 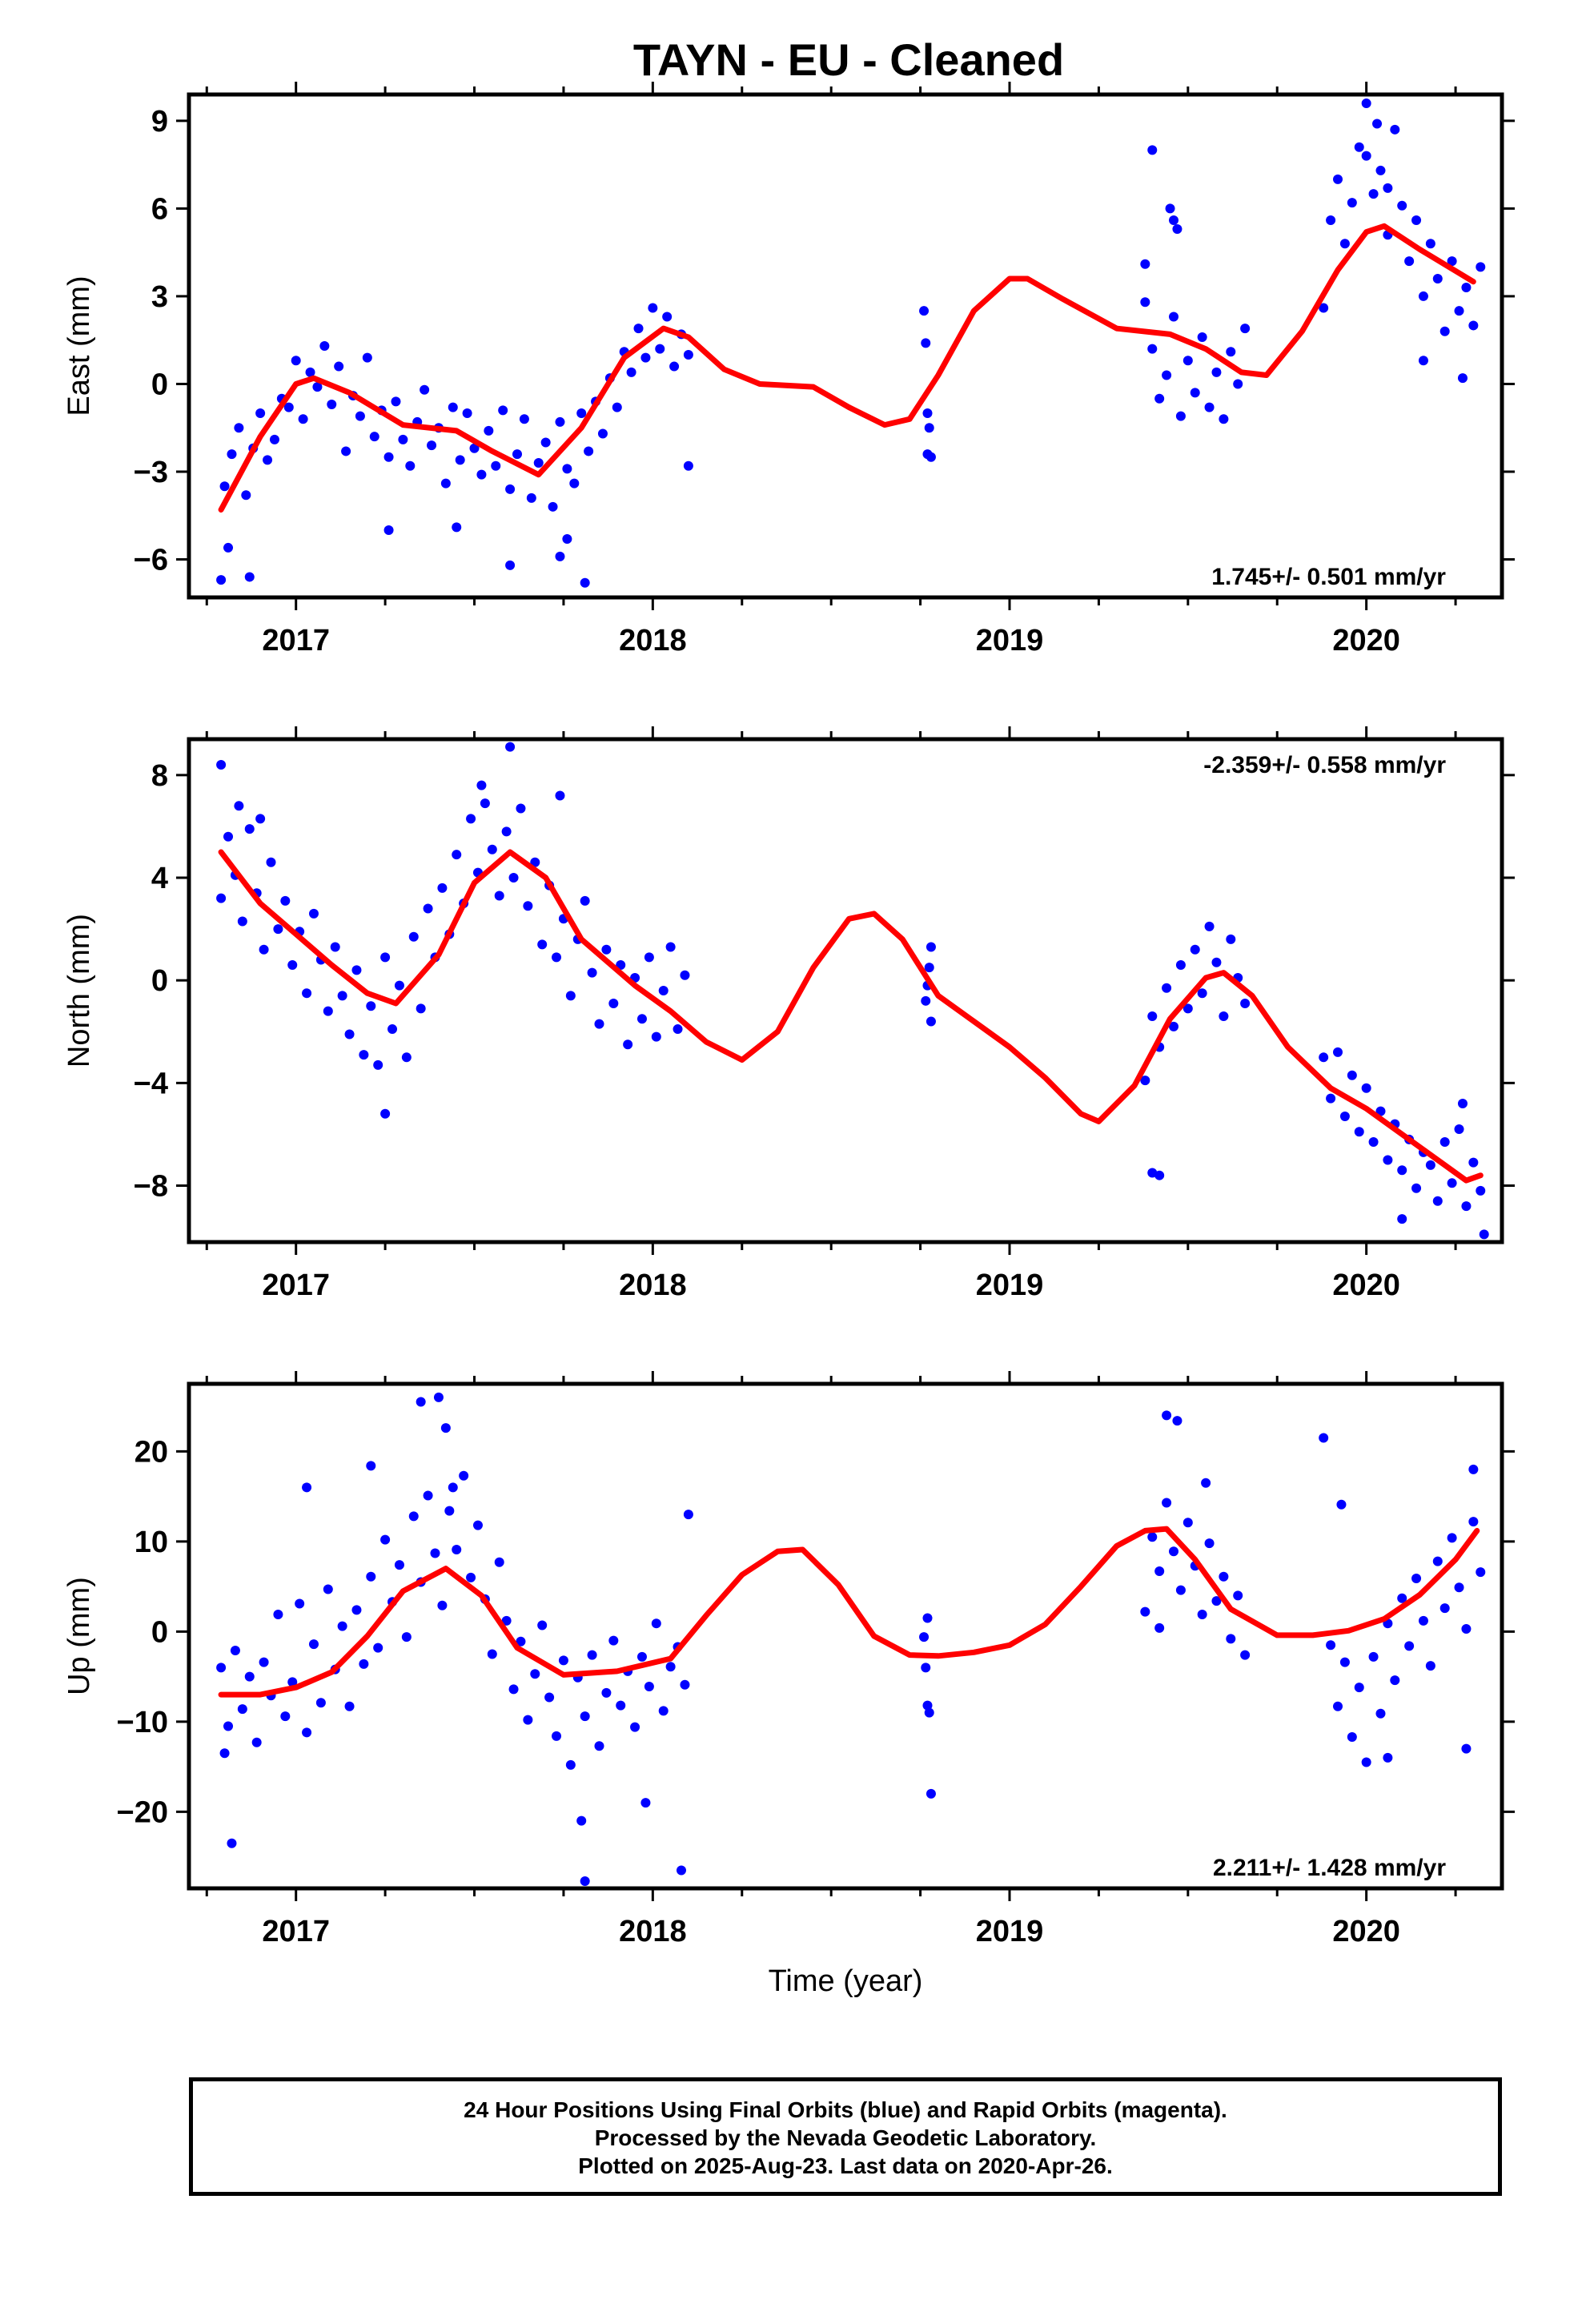 I want to click on chart-title: TAYN - EU - Cleaned, so click(x=848, y=60).